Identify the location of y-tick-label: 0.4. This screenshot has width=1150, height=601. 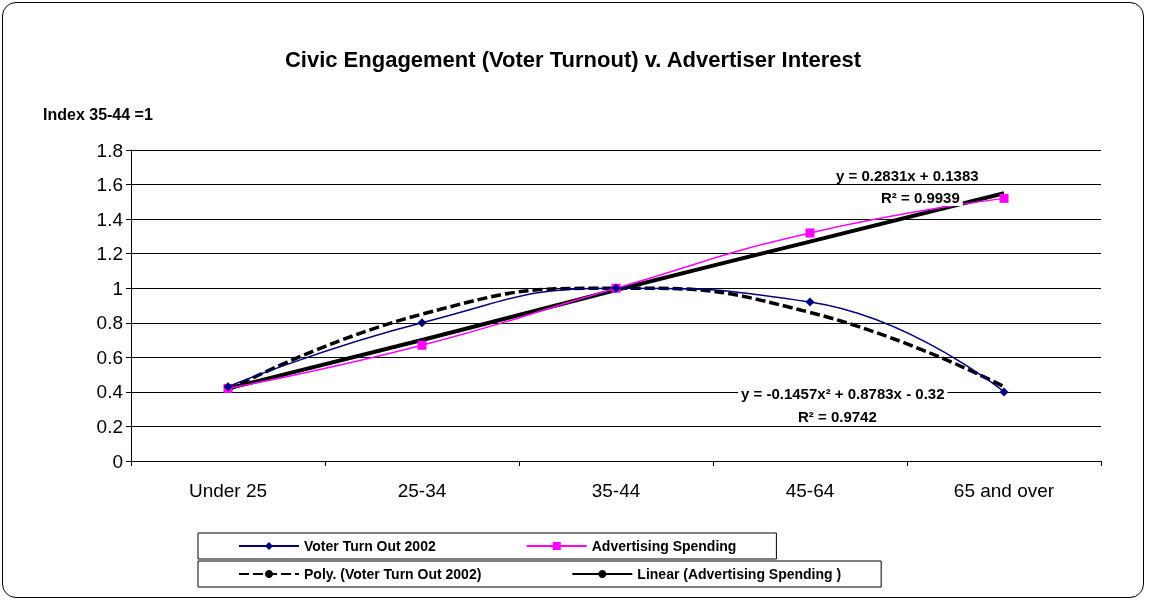
(110, 392).